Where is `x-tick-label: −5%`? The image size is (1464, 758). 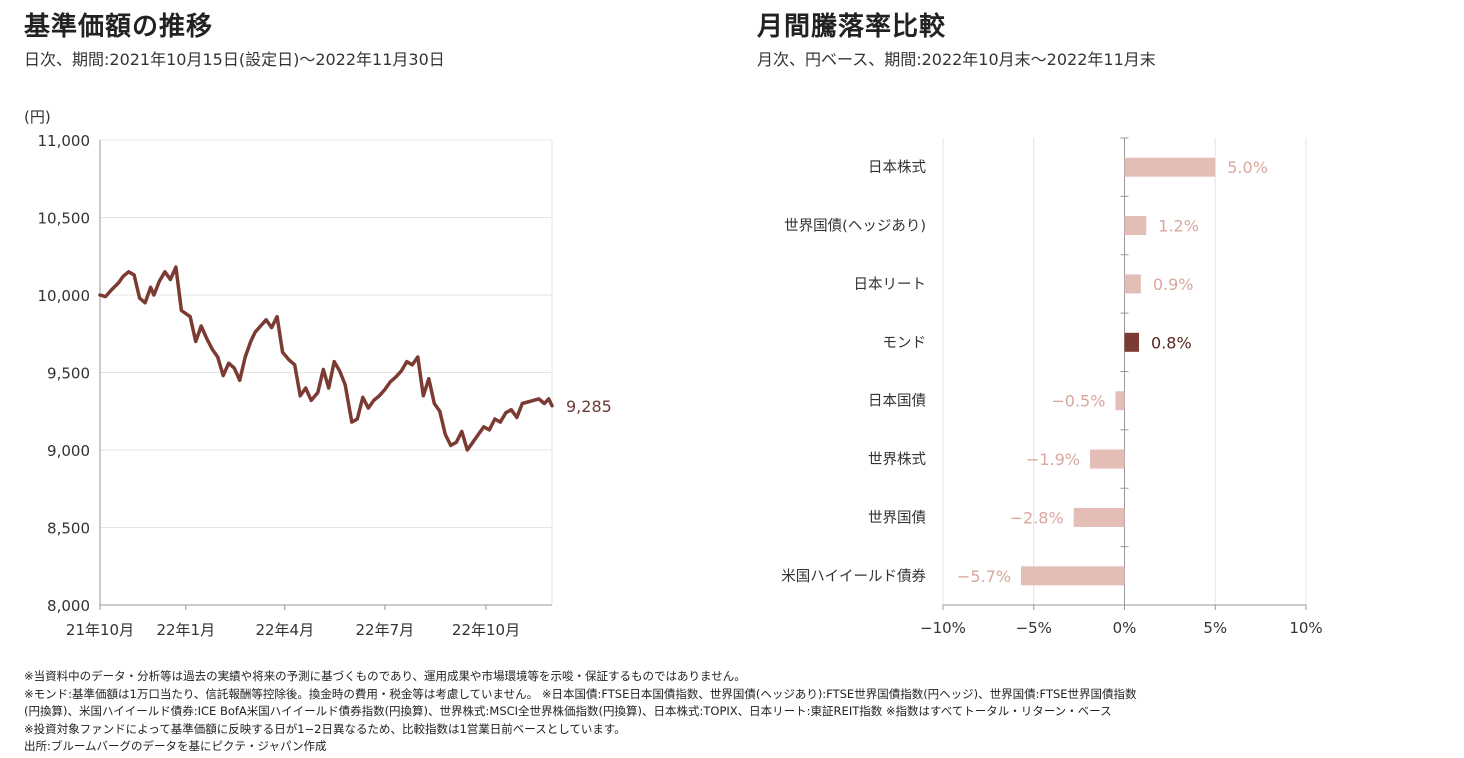 x-tick-label: −5% is located at coordinates (1034, 628).